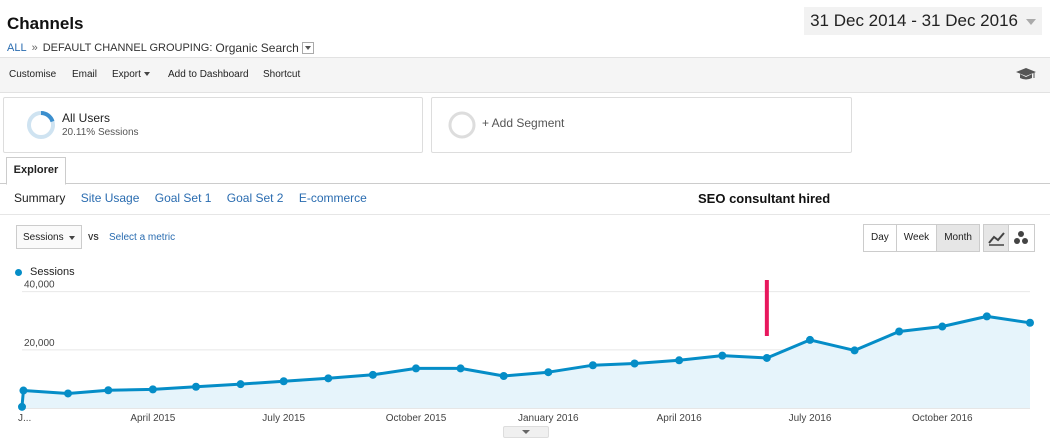 Image resolution: width=1050 pixels, height=444 pixels. Describe the element at coordinates (100, 132) in the screenshot. I see `segment-subtitle: 20.11% Sessions` at that location.